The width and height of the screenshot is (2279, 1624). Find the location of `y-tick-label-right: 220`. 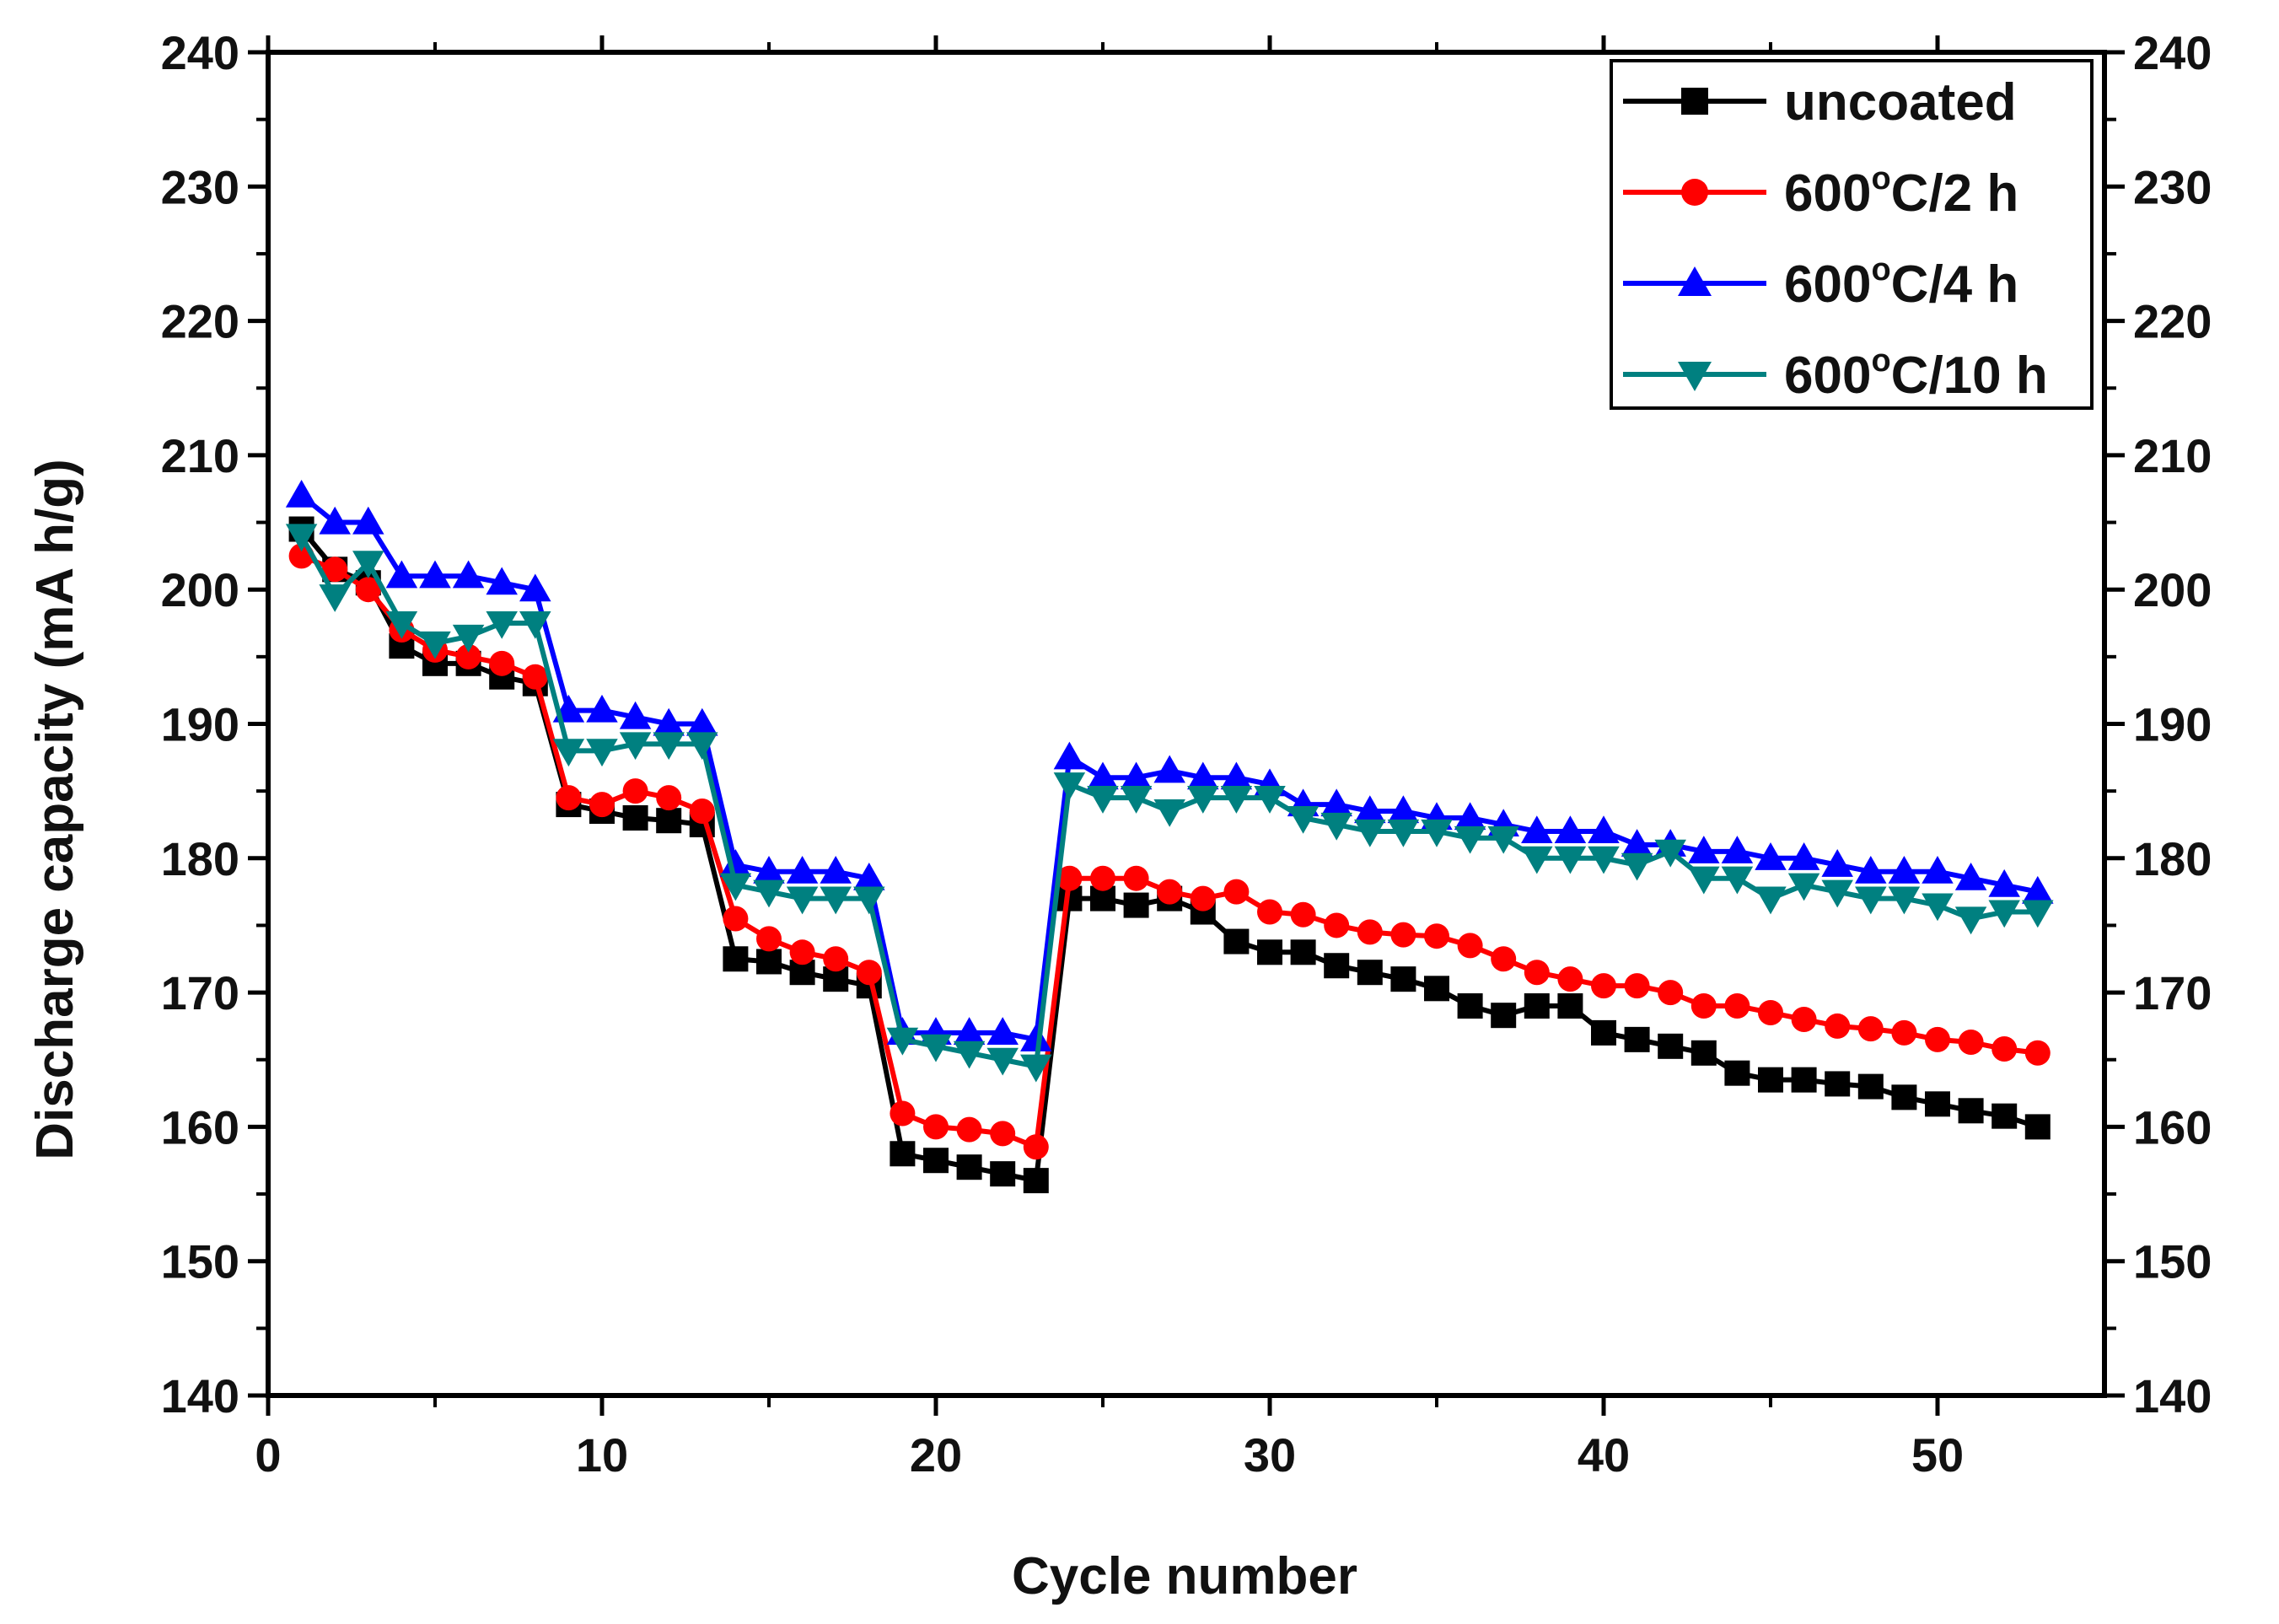

y-tick-label-right: 220 is located at coordinates (2173, 321).